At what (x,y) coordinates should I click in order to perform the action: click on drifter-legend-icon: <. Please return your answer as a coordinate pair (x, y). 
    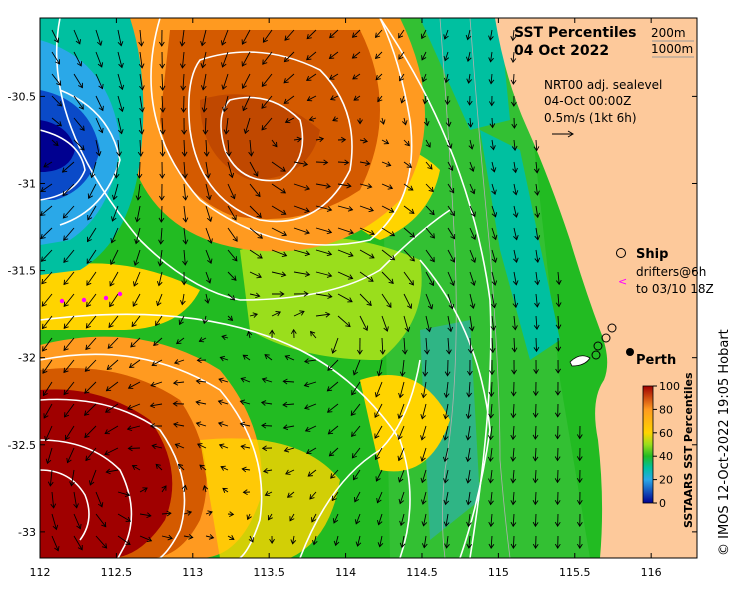
    Looking at the image, I should click on (622, 281).